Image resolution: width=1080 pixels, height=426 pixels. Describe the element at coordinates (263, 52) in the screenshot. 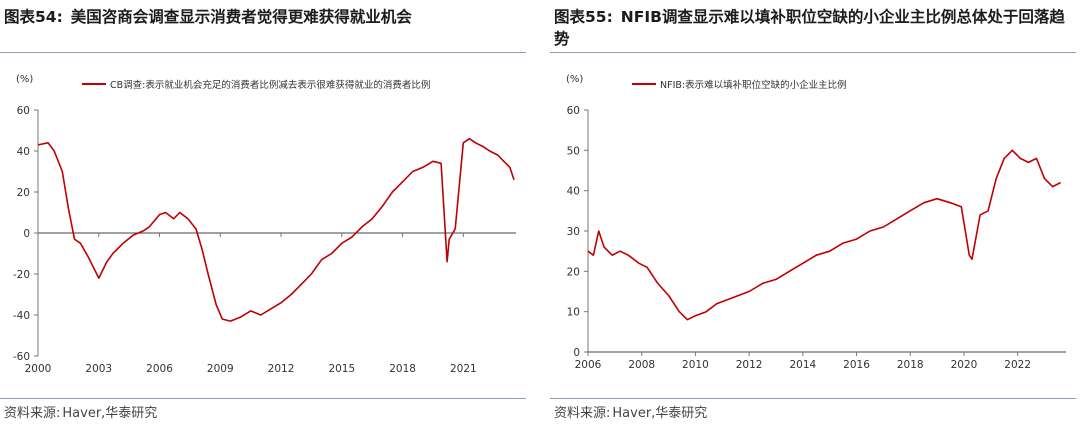

I see `left-title-rule` at that location.